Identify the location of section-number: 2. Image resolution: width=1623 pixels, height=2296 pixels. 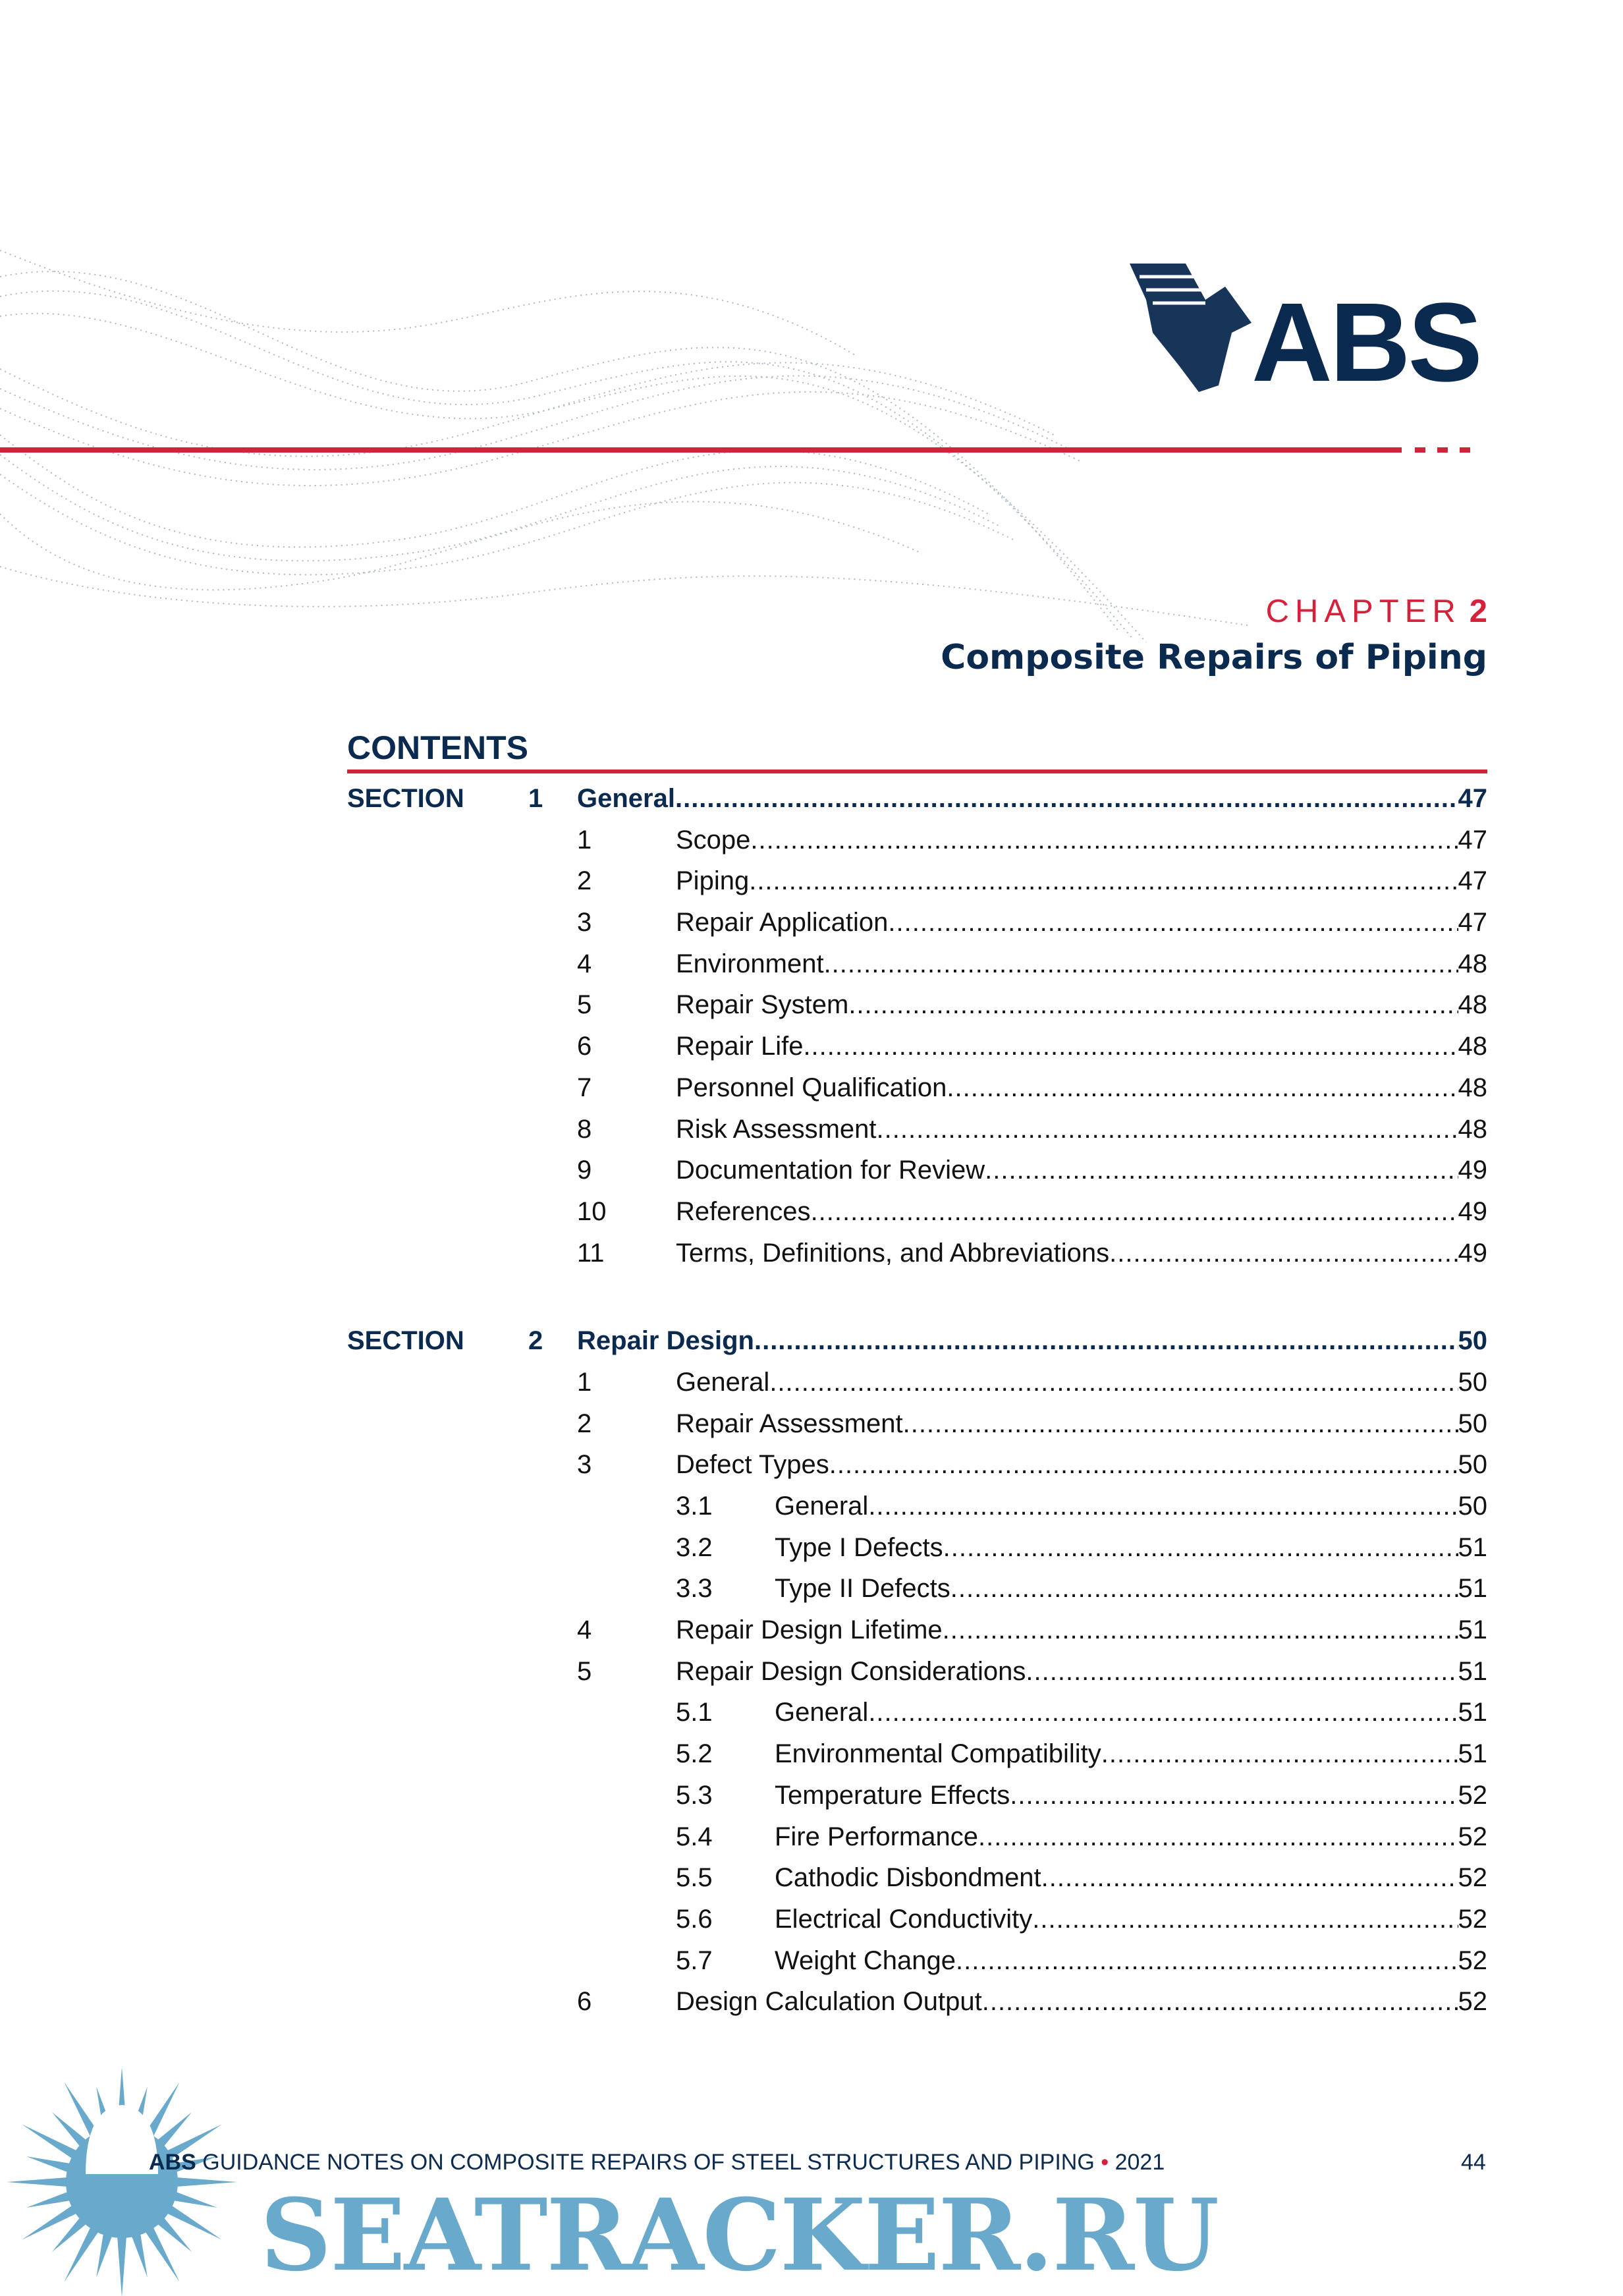
(535, 1341).